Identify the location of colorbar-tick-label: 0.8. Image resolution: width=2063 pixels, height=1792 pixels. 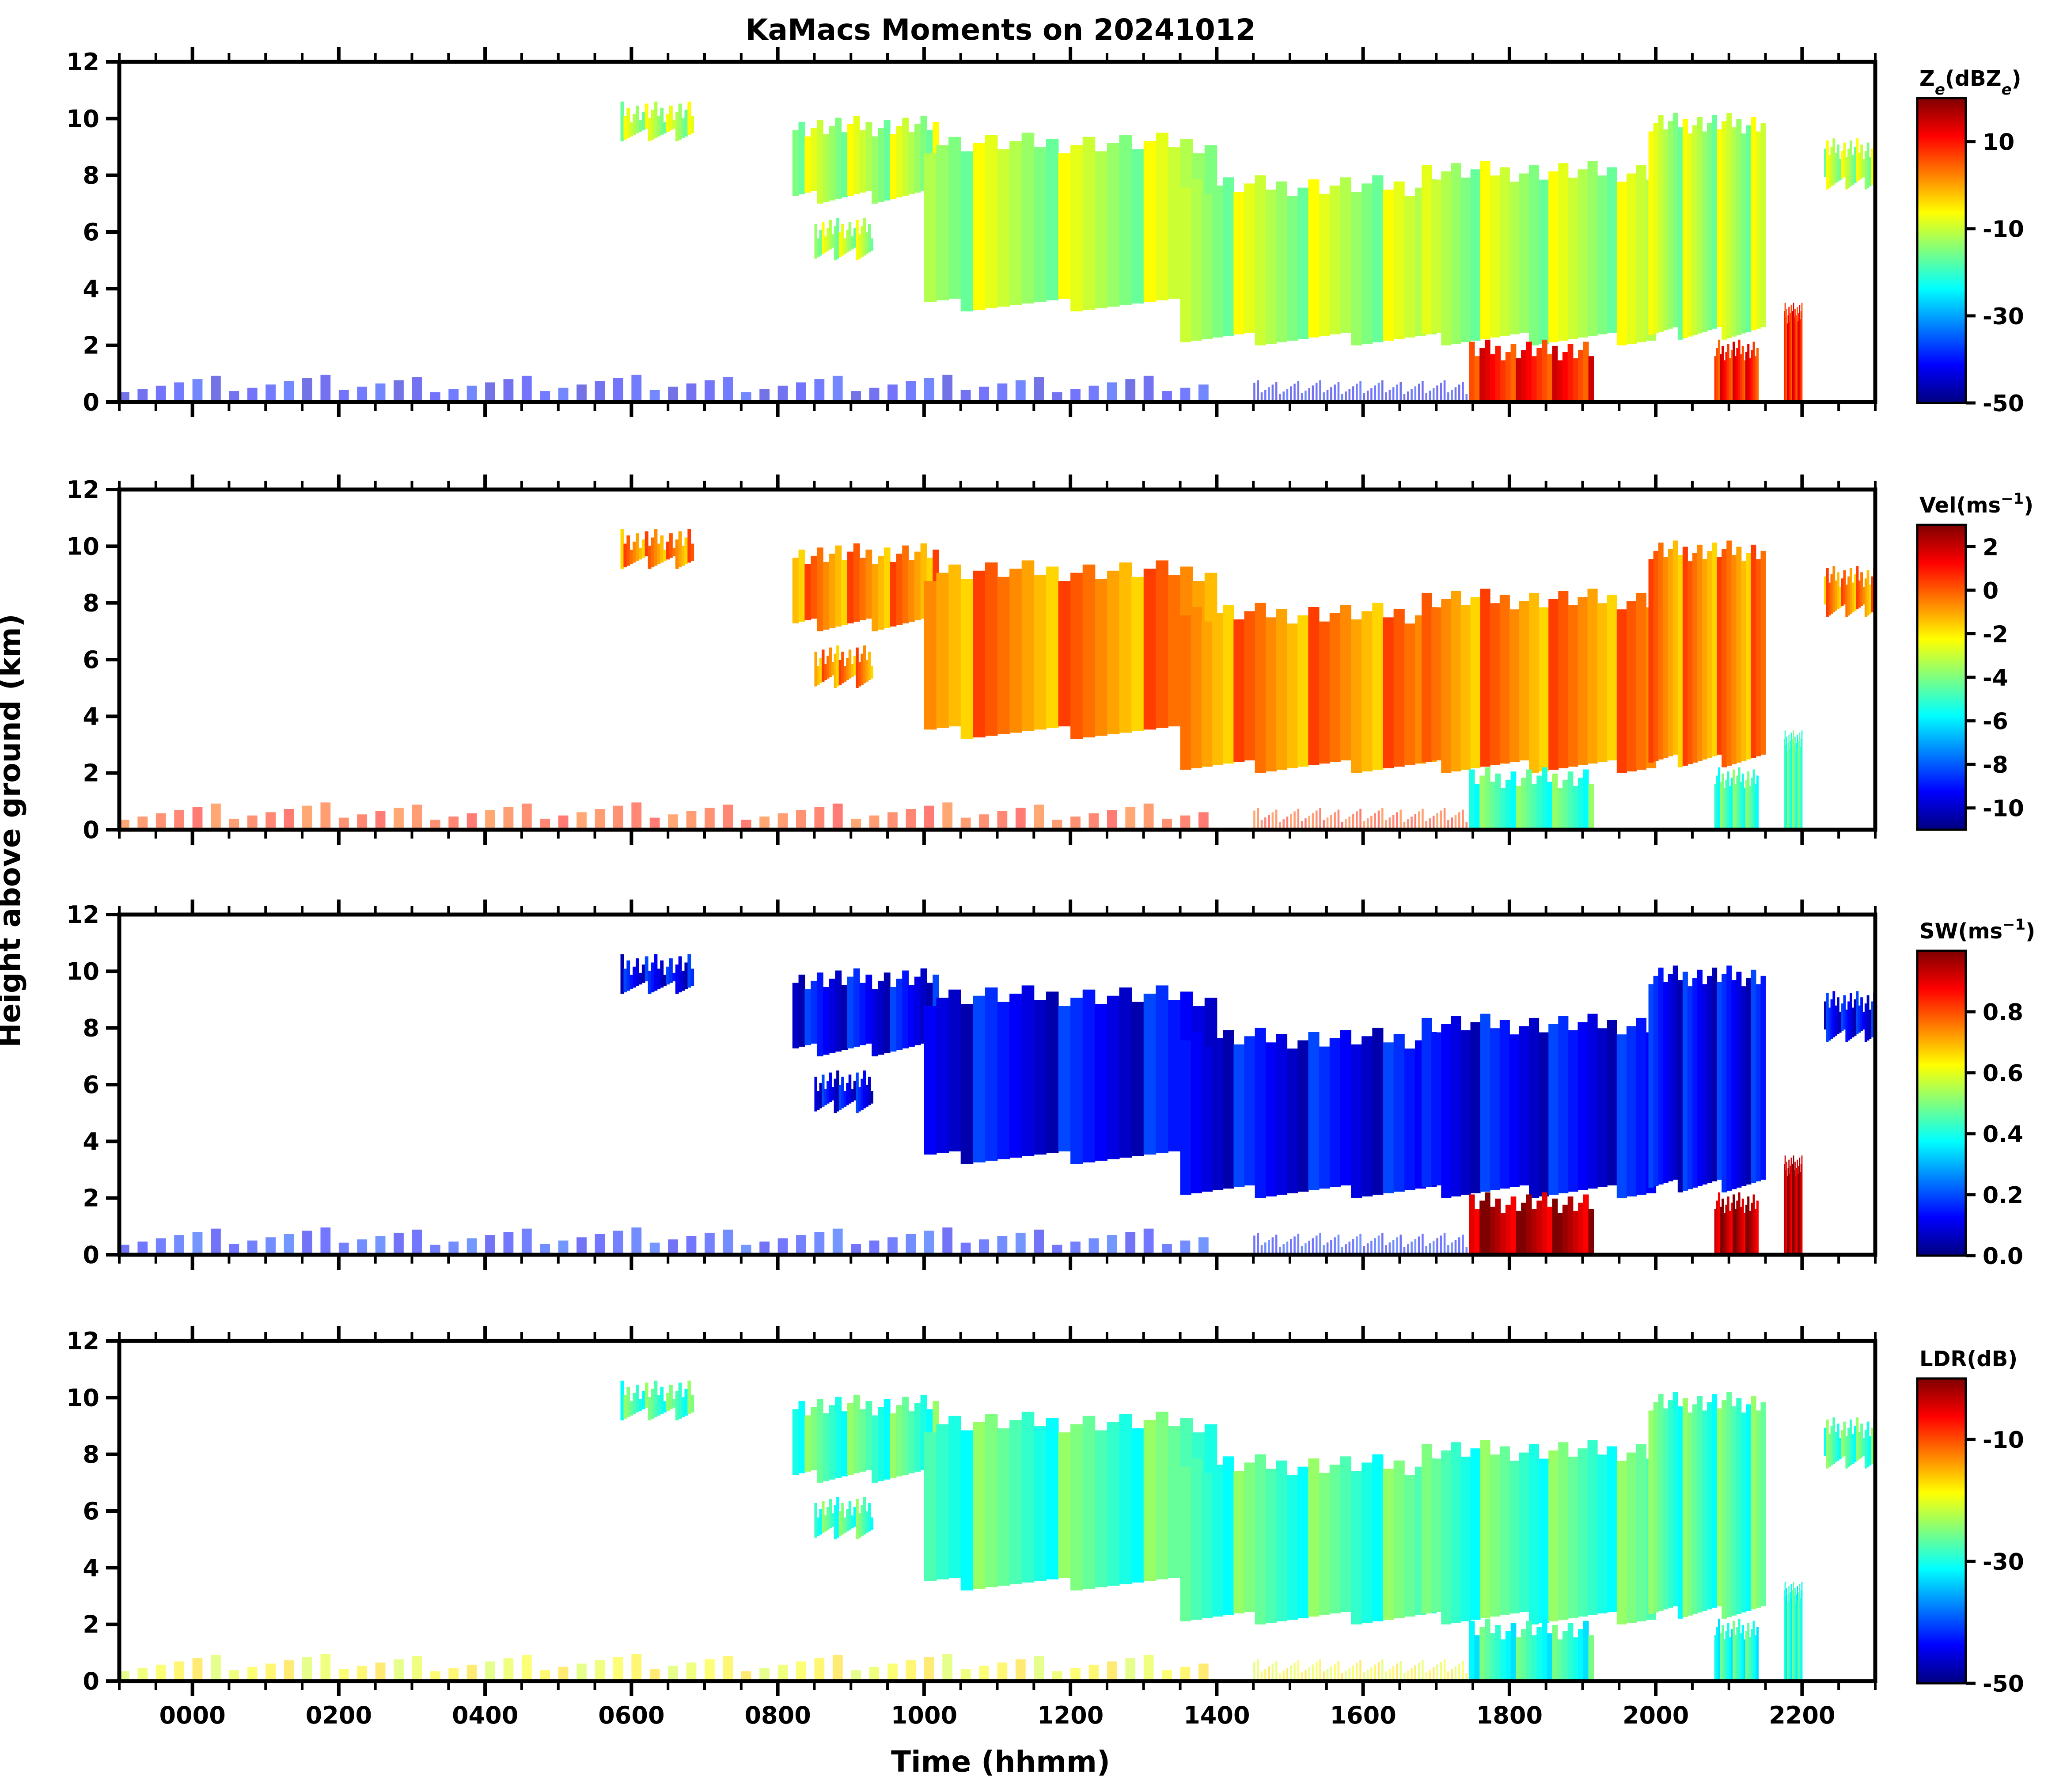
(2003, 1013).